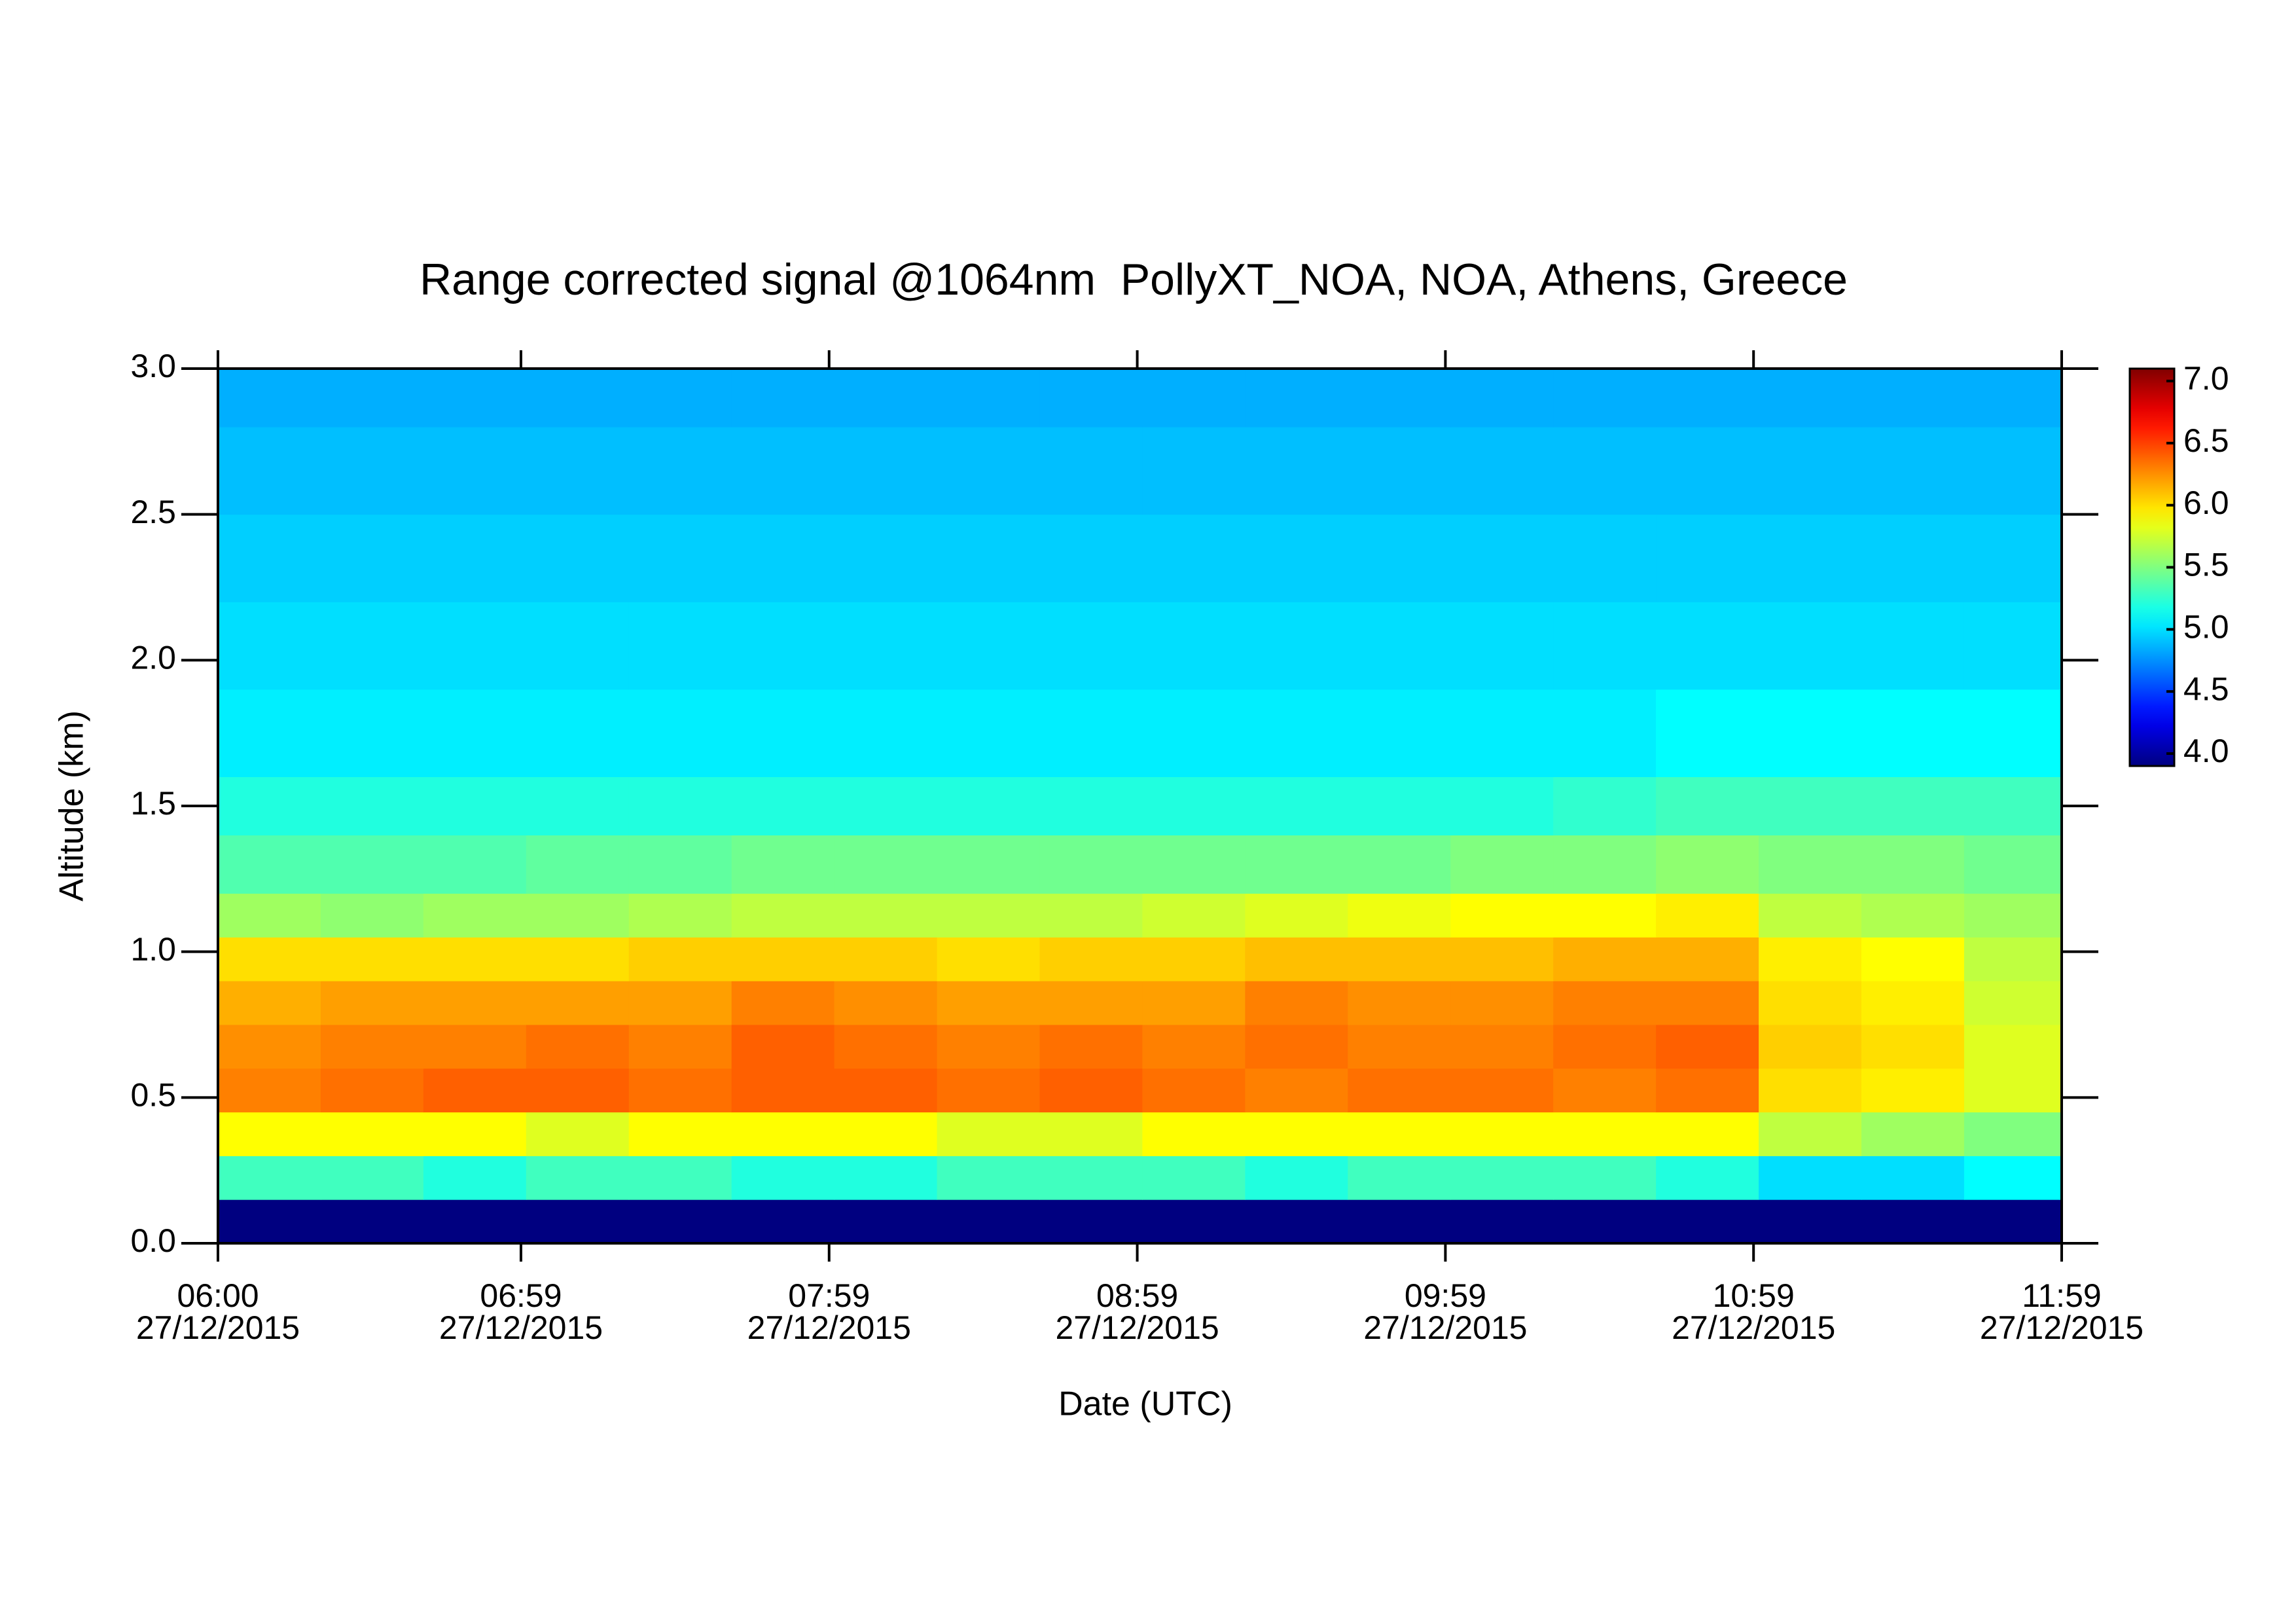 This screenshot has height=1623, width=2296. I want to click on y-axis-label: Altitude (km), so click(72, 806).